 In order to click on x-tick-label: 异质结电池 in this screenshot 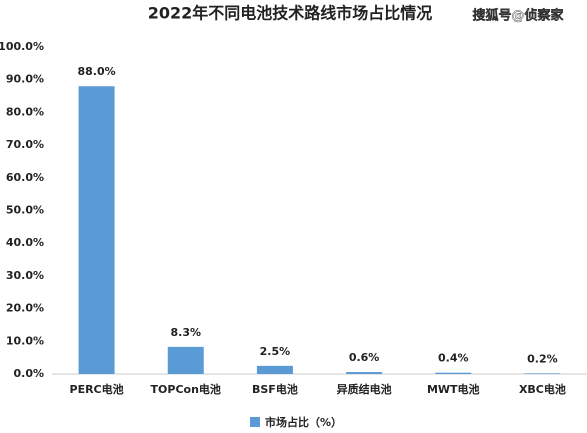, I will do `click(364, 389)`.